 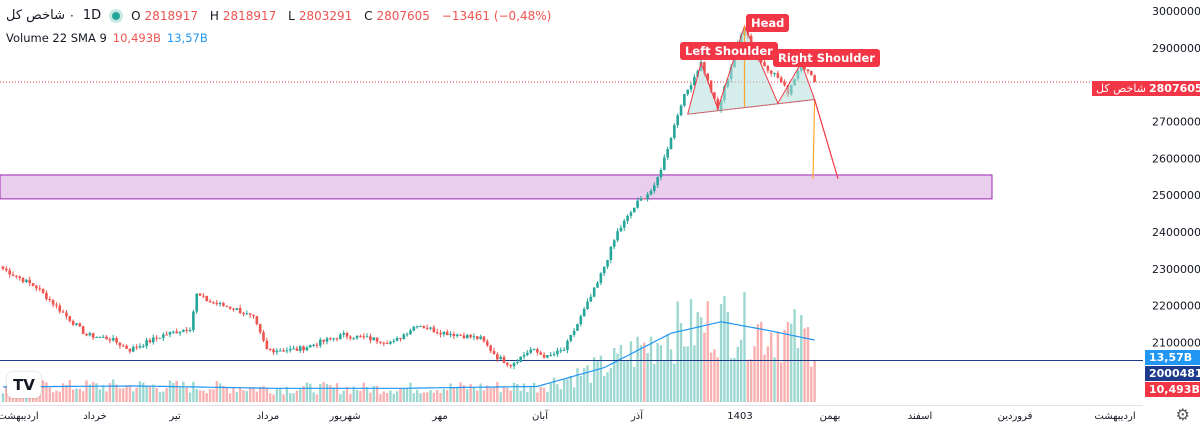 What do you see at coordinates (1172, 357) in the screenshot?
I see `volume-sma-tag: 13,57B` at bounding box center [1172, 357].